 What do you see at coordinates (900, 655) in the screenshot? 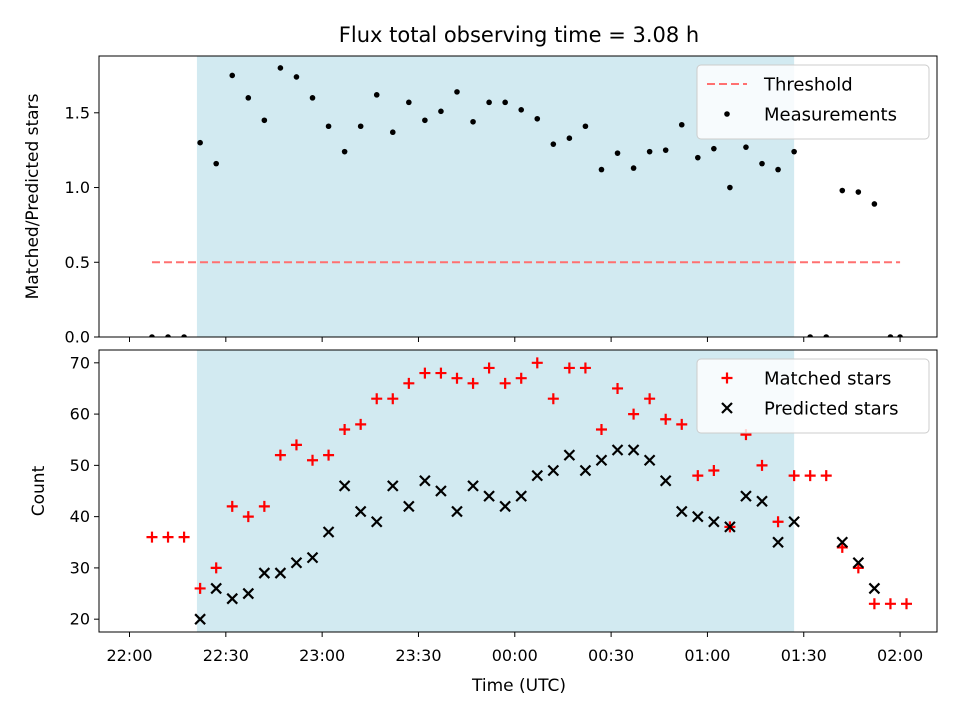
I see `x-tick-label: 02:00` at bounding box center [900, 655].